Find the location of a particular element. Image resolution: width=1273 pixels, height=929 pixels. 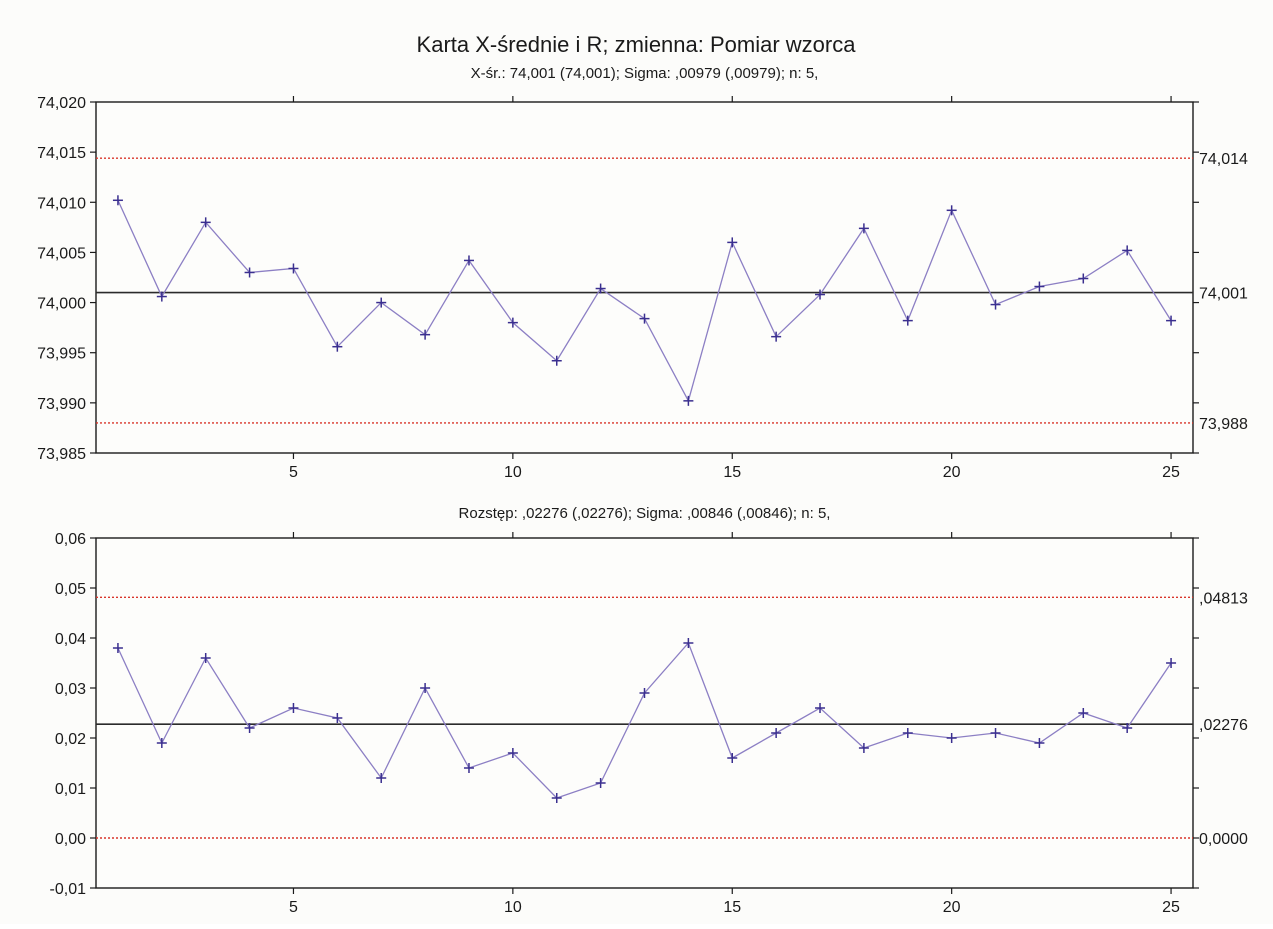

xbar-xtick-label: 25 is located at coordinates (1171, 472).